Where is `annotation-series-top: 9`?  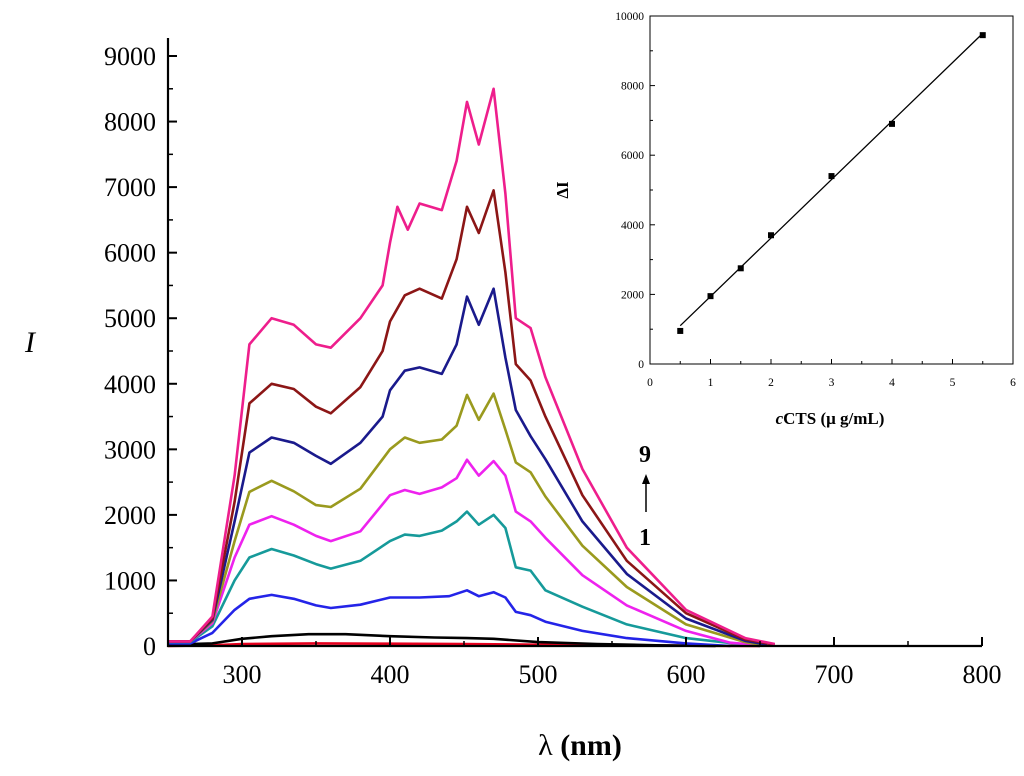
annotation-series-top: 9 is located at coordinates (645, 455).